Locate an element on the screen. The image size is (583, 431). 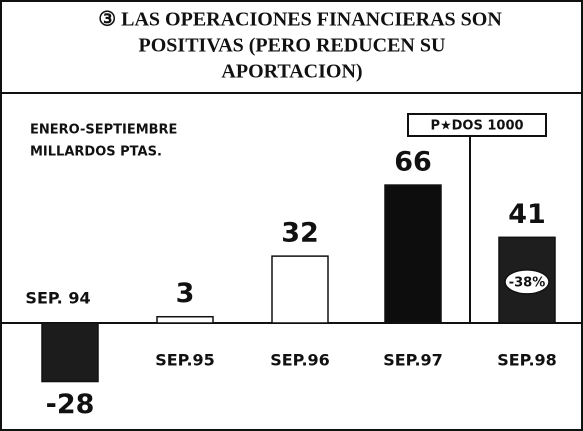
source: P★DOS 1000 is located at coordinates (476, 126).